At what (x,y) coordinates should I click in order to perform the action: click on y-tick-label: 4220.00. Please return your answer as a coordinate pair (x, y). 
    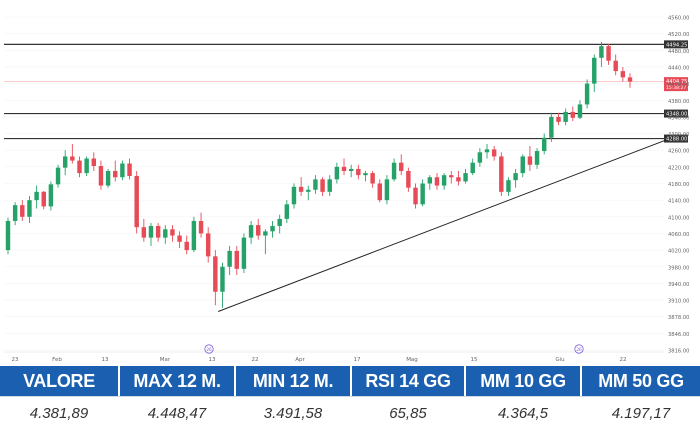
    Looking at the image, I should click on (678, 168).